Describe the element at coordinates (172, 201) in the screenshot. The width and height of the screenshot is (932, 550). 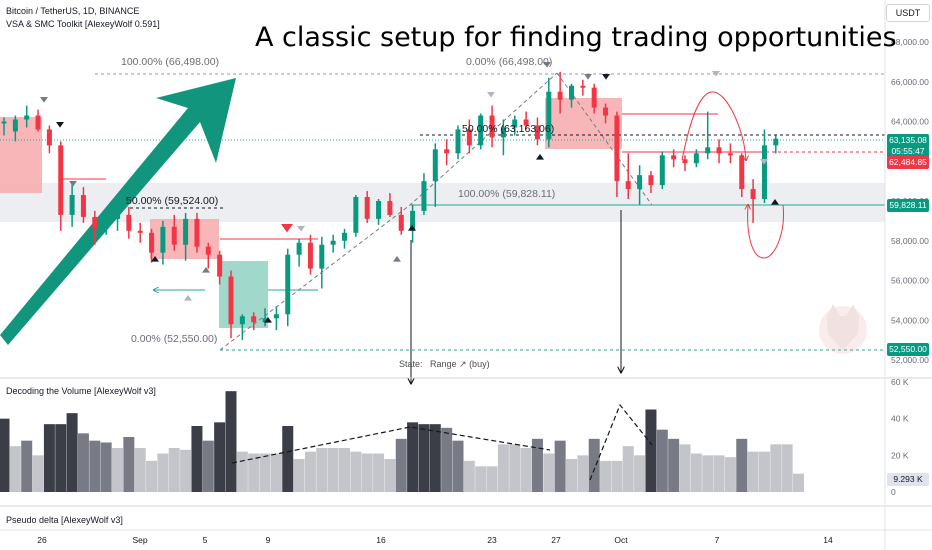
I see `fib-label-50-left: 50.00% (59,524.00)` at that location.